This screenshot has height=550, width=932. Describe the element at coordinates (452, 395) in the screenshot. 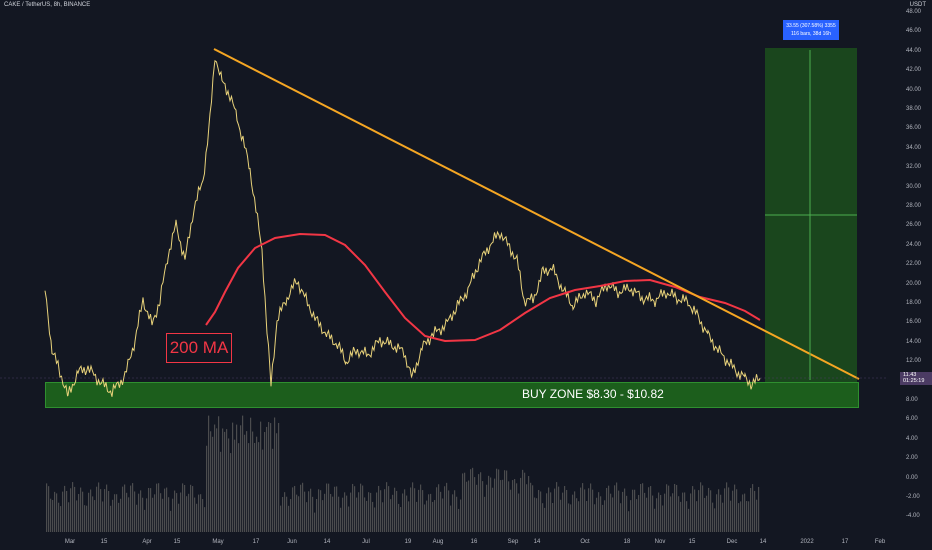

I see `buy-zone-rectangle` at that location.